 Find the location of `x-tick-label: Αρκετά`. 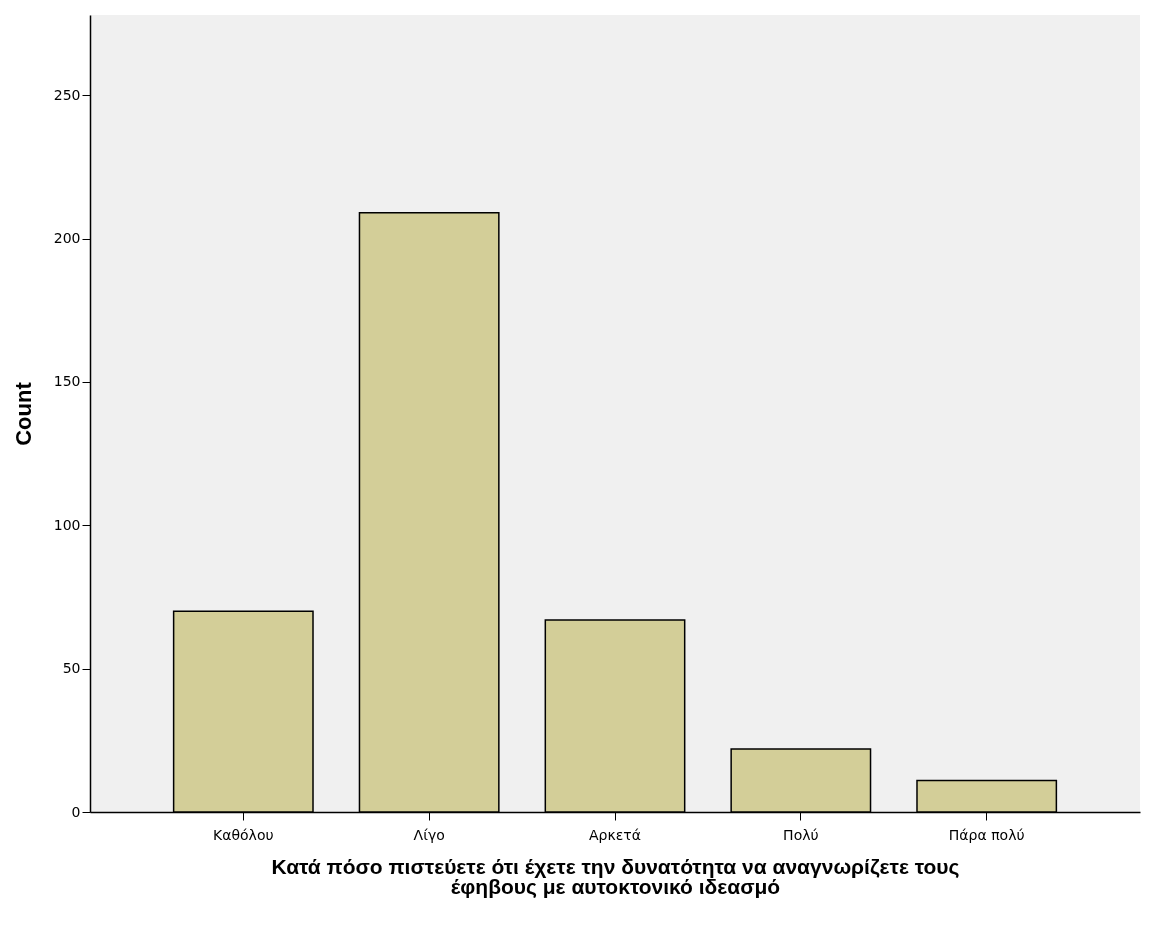

x-tick-label: Αρκετά is located at coordinates (615, 834).